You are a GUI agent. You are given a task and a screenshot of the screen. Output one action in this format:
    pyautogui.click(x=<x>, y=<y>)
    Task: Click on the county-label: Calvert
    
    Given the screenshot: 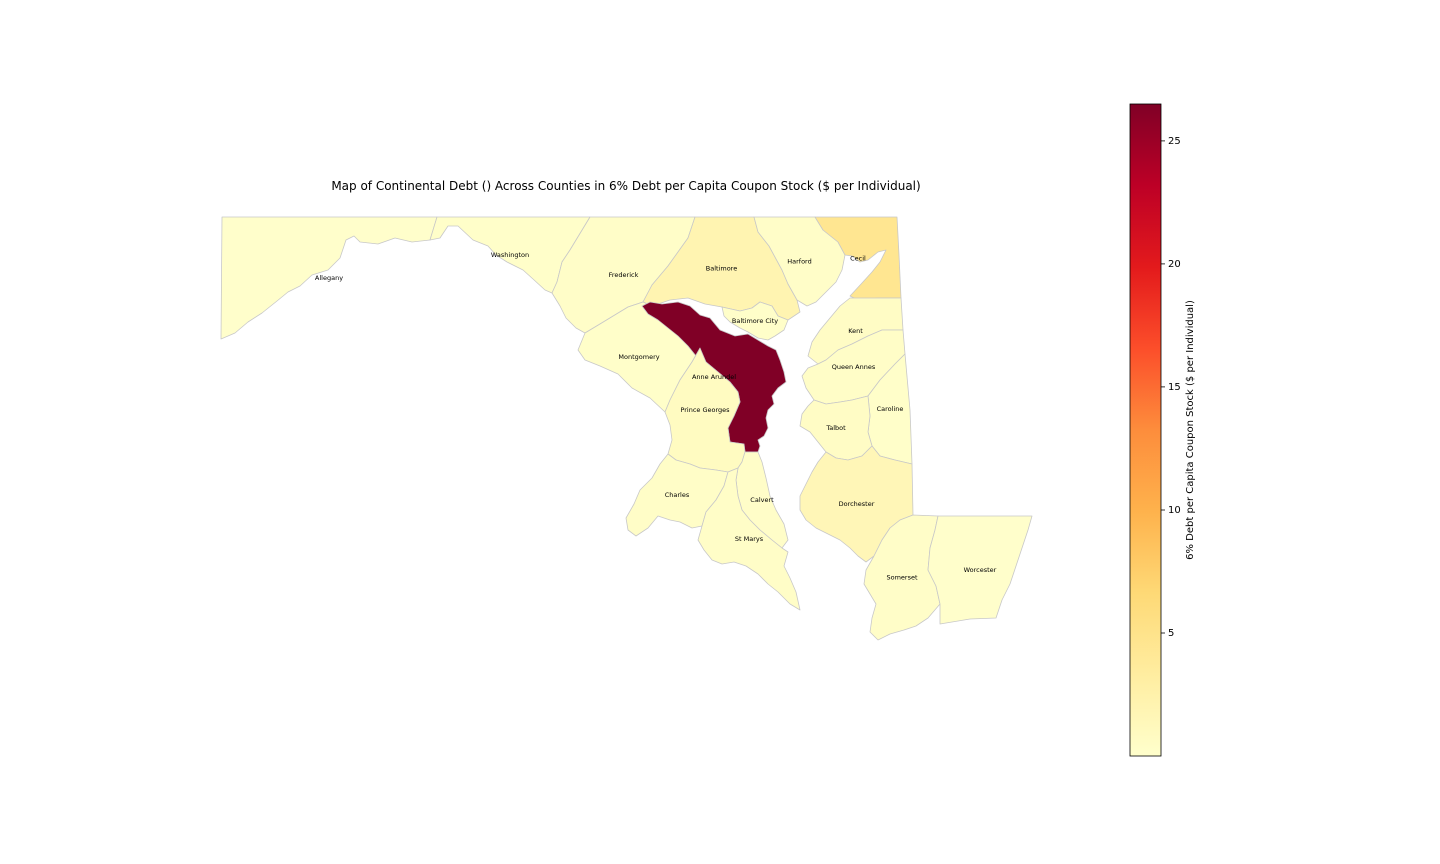 What is the action you would take?
    pyautogui.click(x=762, y=500)
    